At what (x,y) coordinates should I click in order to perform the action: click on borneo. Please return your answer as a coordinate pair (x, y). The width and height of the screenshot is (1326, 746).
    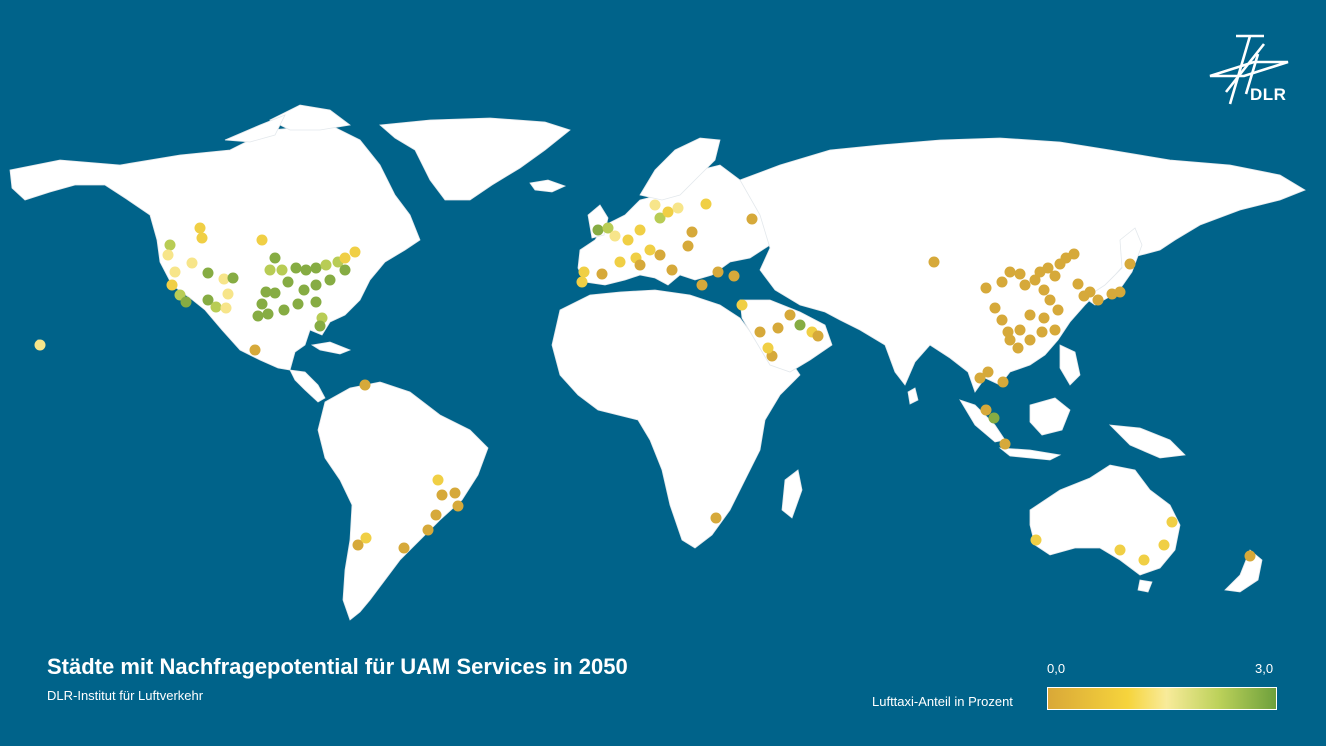
    Looking at the image, I should click on (1050, 416).